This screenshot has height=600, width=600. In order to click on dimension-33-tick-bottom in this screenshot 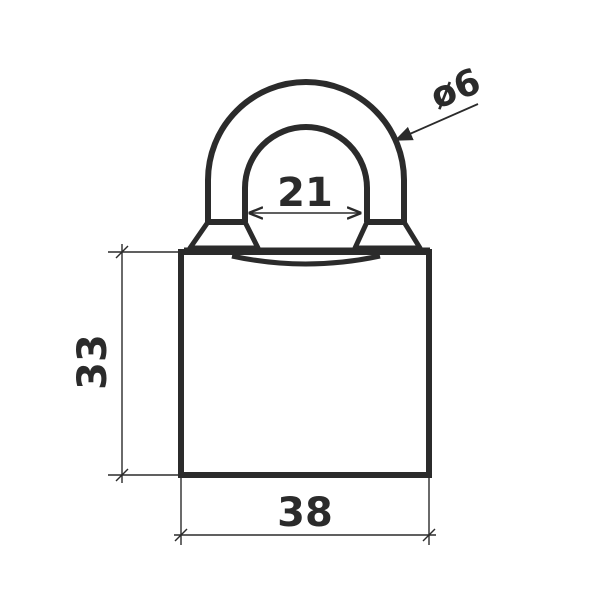, I will do `click(122, 475)`.